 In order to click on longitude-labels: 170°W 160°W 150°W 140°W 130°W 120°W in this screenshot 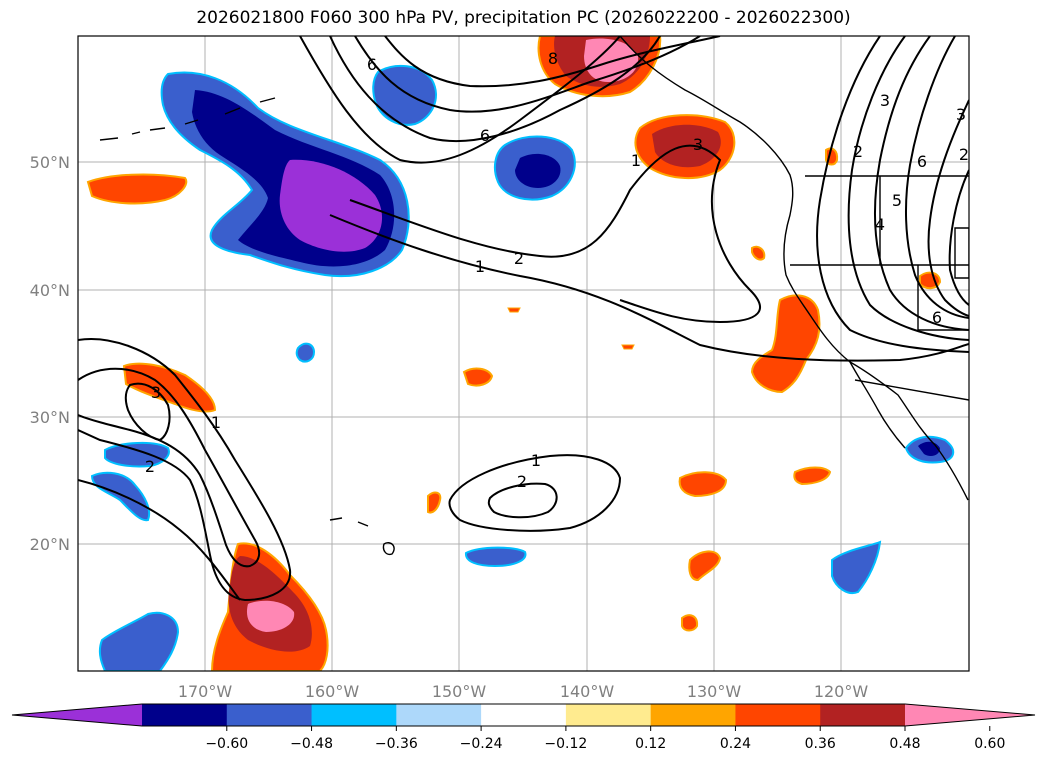, I will do `click(523, 691)`.